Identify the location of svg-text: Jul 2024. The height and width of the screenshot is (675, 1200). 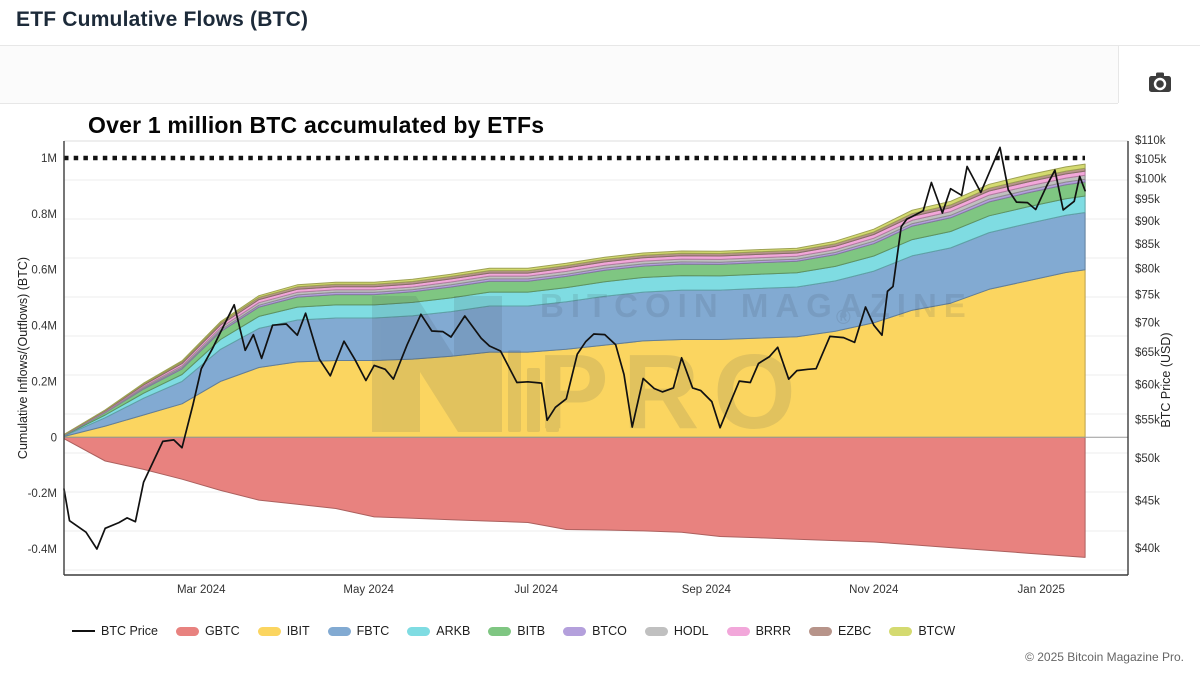
(536, 590).